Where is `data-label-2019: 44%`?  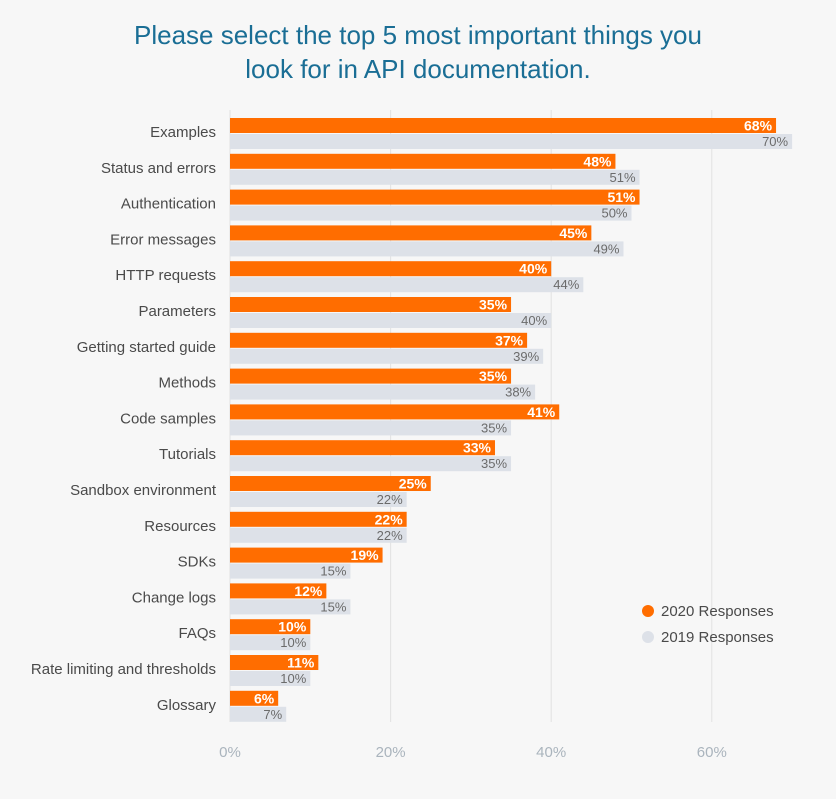 data-label-2019: 44% is located at coordinates (566, 284).